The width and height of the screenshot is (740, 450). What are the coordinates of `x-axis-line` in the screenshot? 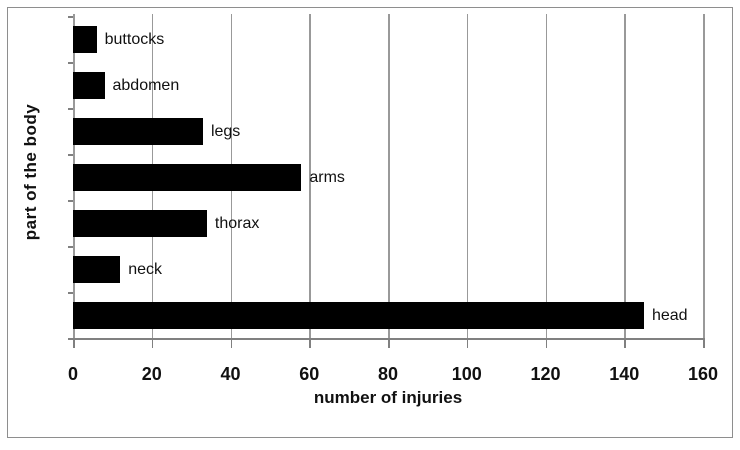 It's located at (388, 339).